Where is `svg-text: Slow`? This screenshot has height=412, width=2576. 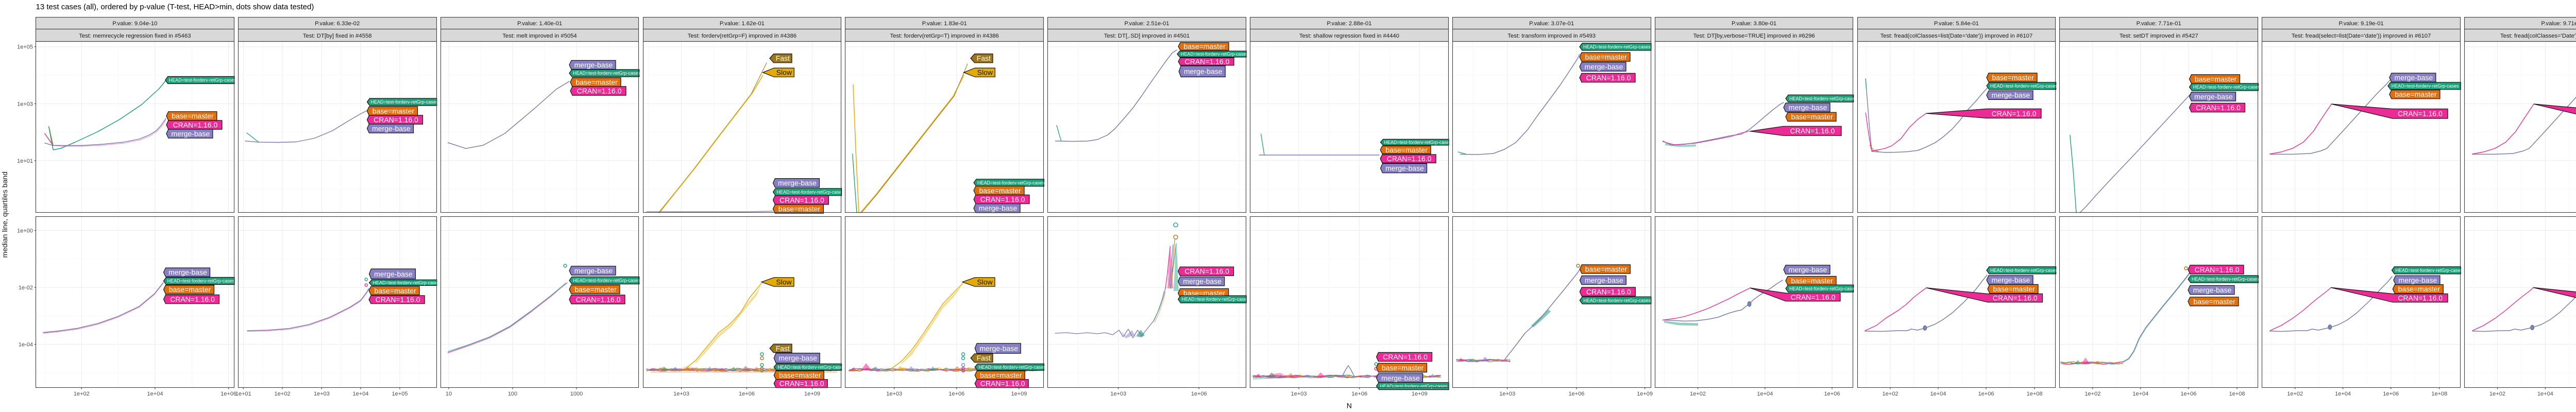 svg-text: Slow is located at coordinates (784, 72).